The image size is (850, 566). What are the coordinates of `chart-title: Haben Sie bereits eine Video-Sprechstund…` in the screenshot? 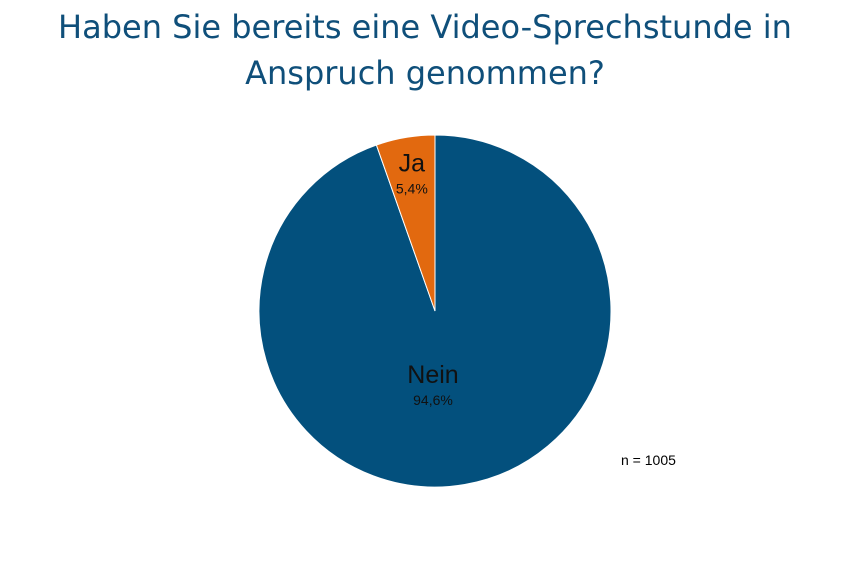 It's located at (425, 50).